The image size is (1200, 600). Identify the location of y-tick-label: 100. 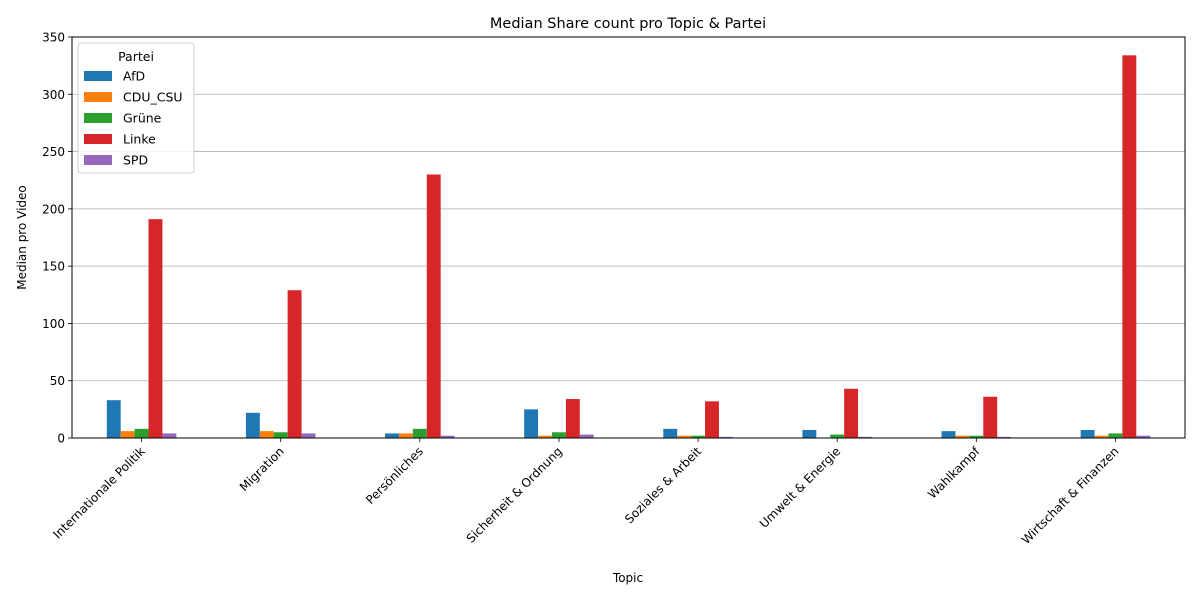
(53, 324).